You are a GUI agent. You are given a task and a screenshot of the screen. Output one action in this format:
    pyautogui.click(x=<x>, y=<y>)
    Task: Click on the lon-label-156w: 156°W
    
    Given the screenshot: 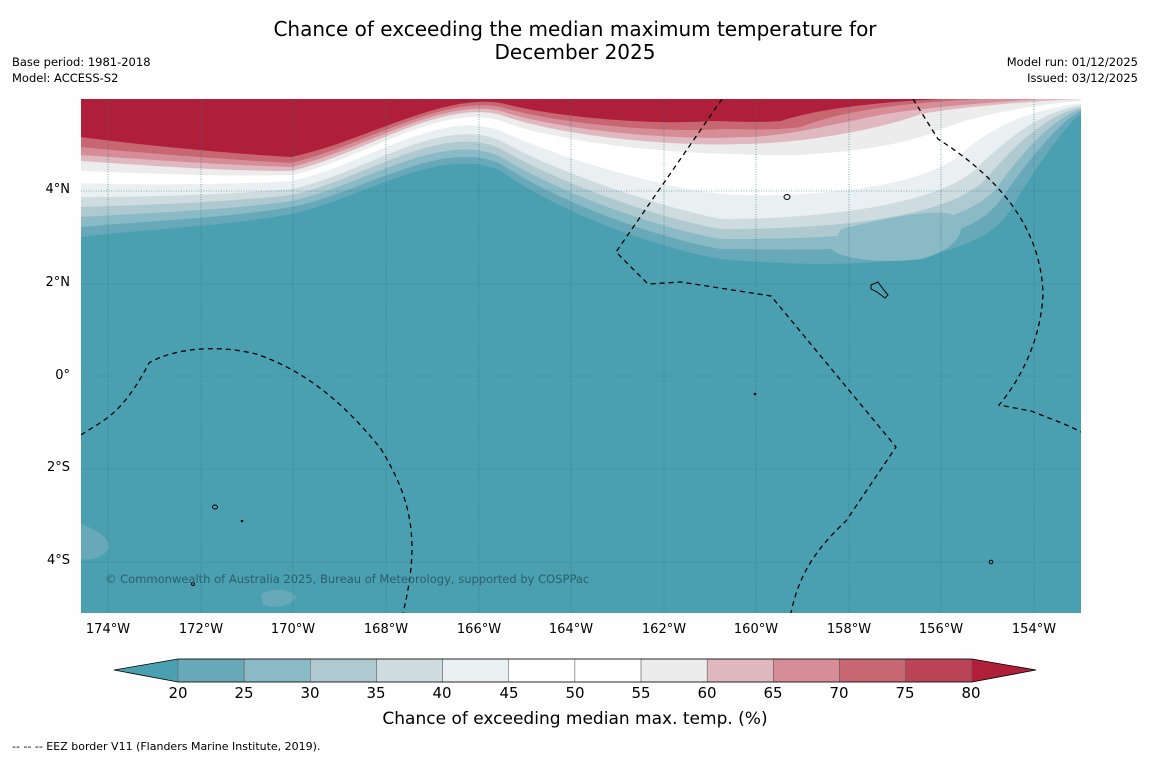 What is the action you would take?
    pyautogui.click(x=941, y=629)
    